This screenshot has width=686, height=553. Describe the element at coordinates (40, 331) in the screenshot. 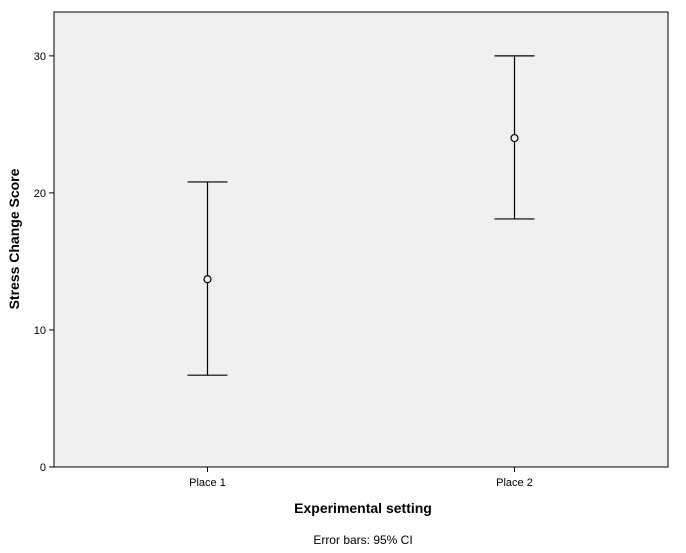

I see `y-tick-label: 10` at that location.